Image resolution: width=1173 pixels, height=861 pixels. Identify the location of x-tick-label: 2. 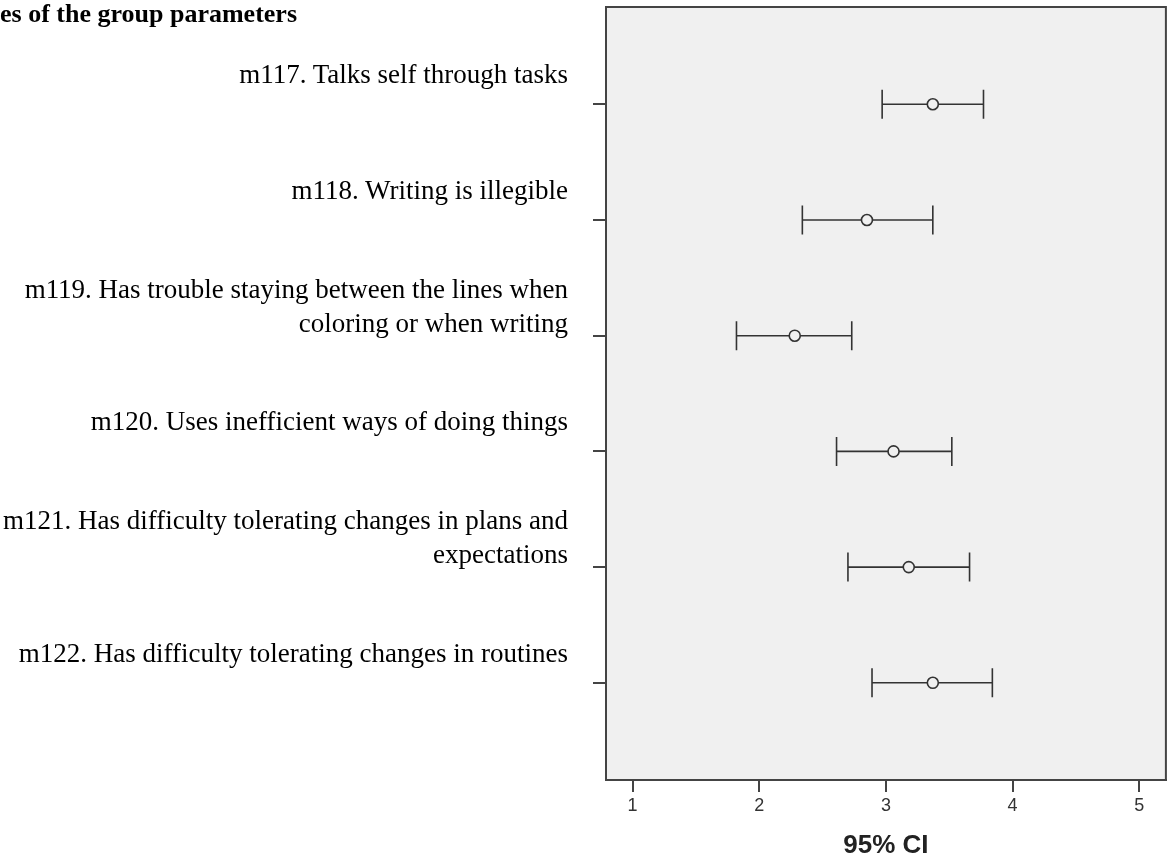
(759, 804).